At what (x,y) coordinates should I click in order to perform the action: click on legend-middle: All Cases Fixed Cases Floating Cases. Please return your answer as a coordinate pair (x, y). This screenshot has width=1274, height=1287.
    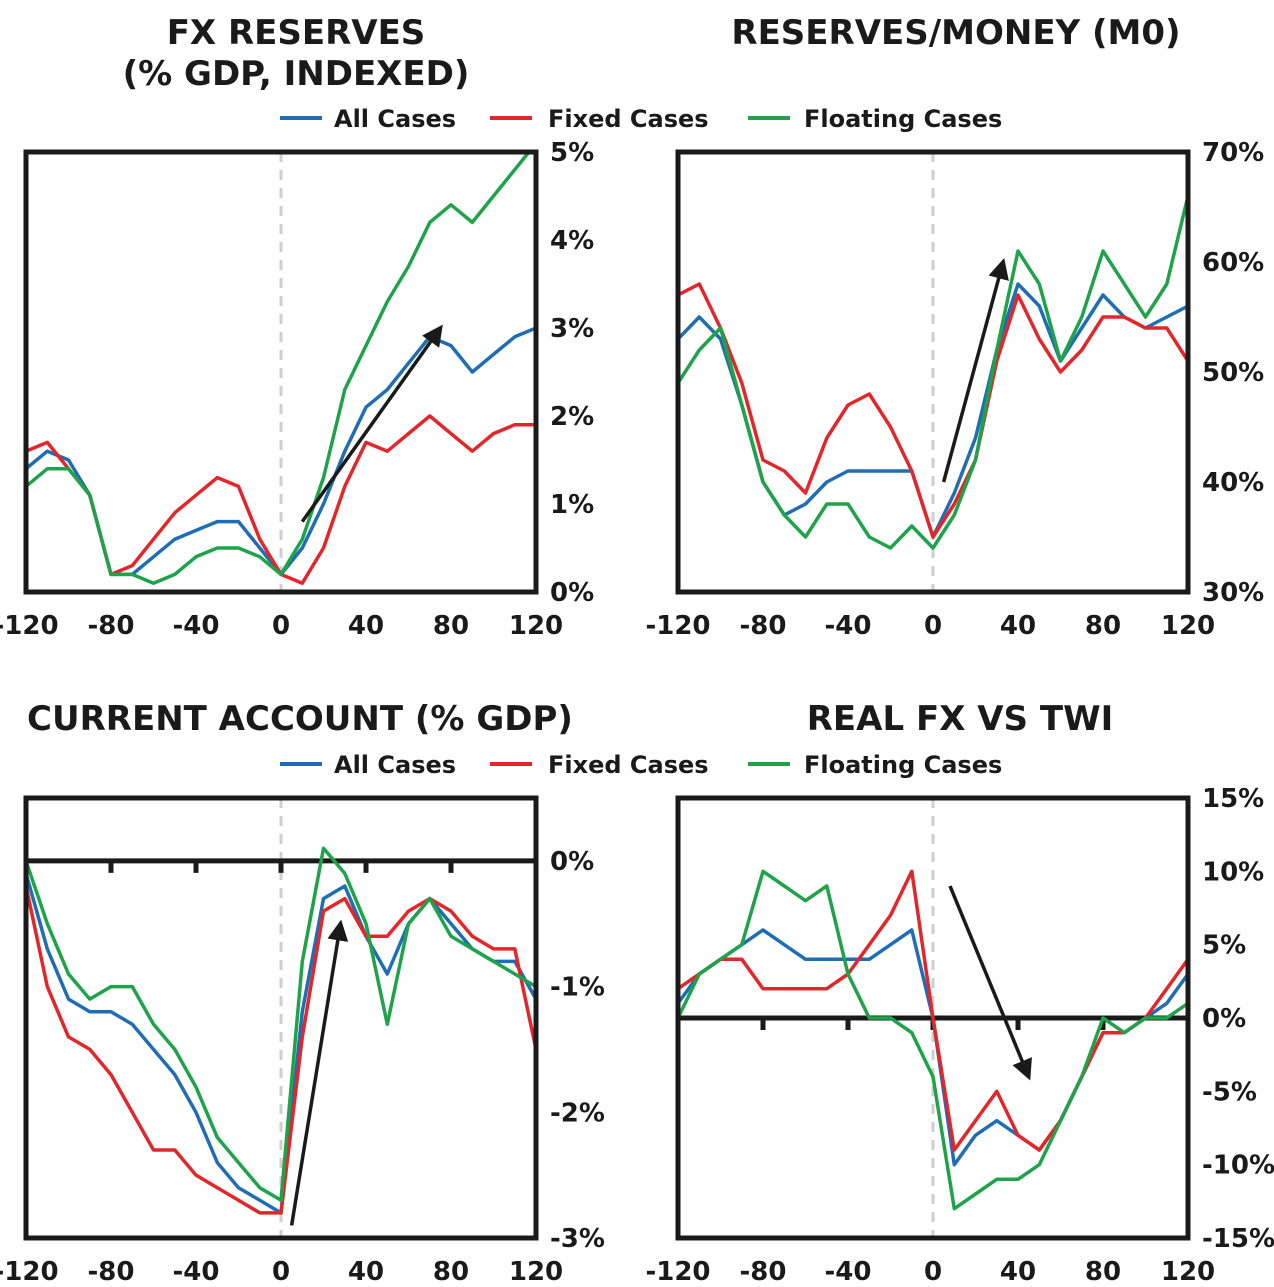
    Looking at the image, I should click on (641, 765).